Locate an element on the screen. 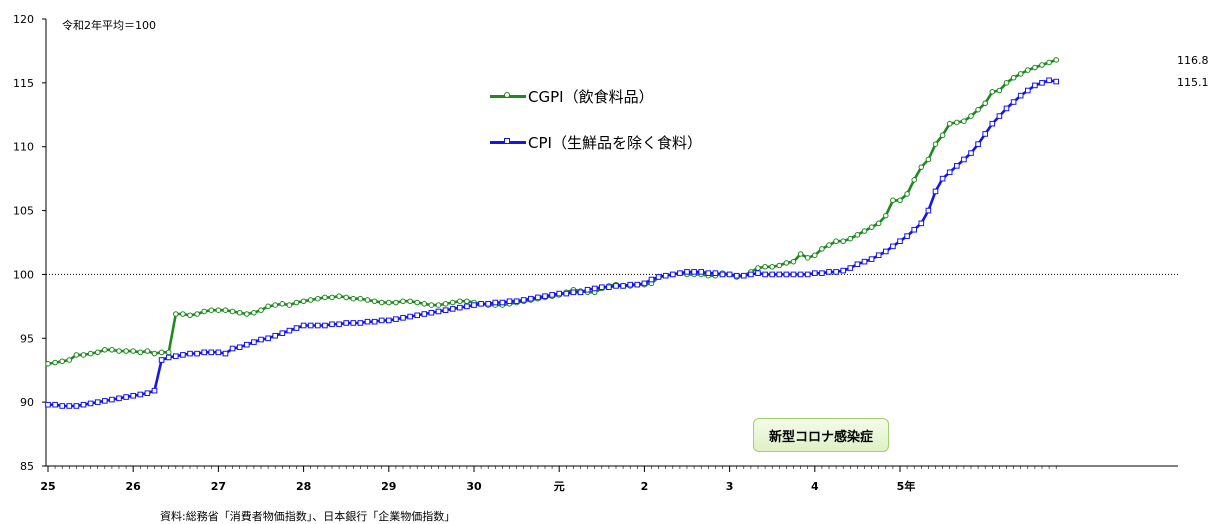 The height and width of the screenshot is (524, 1209). y-tick-label: 100 is located at coordinates (23, 274).